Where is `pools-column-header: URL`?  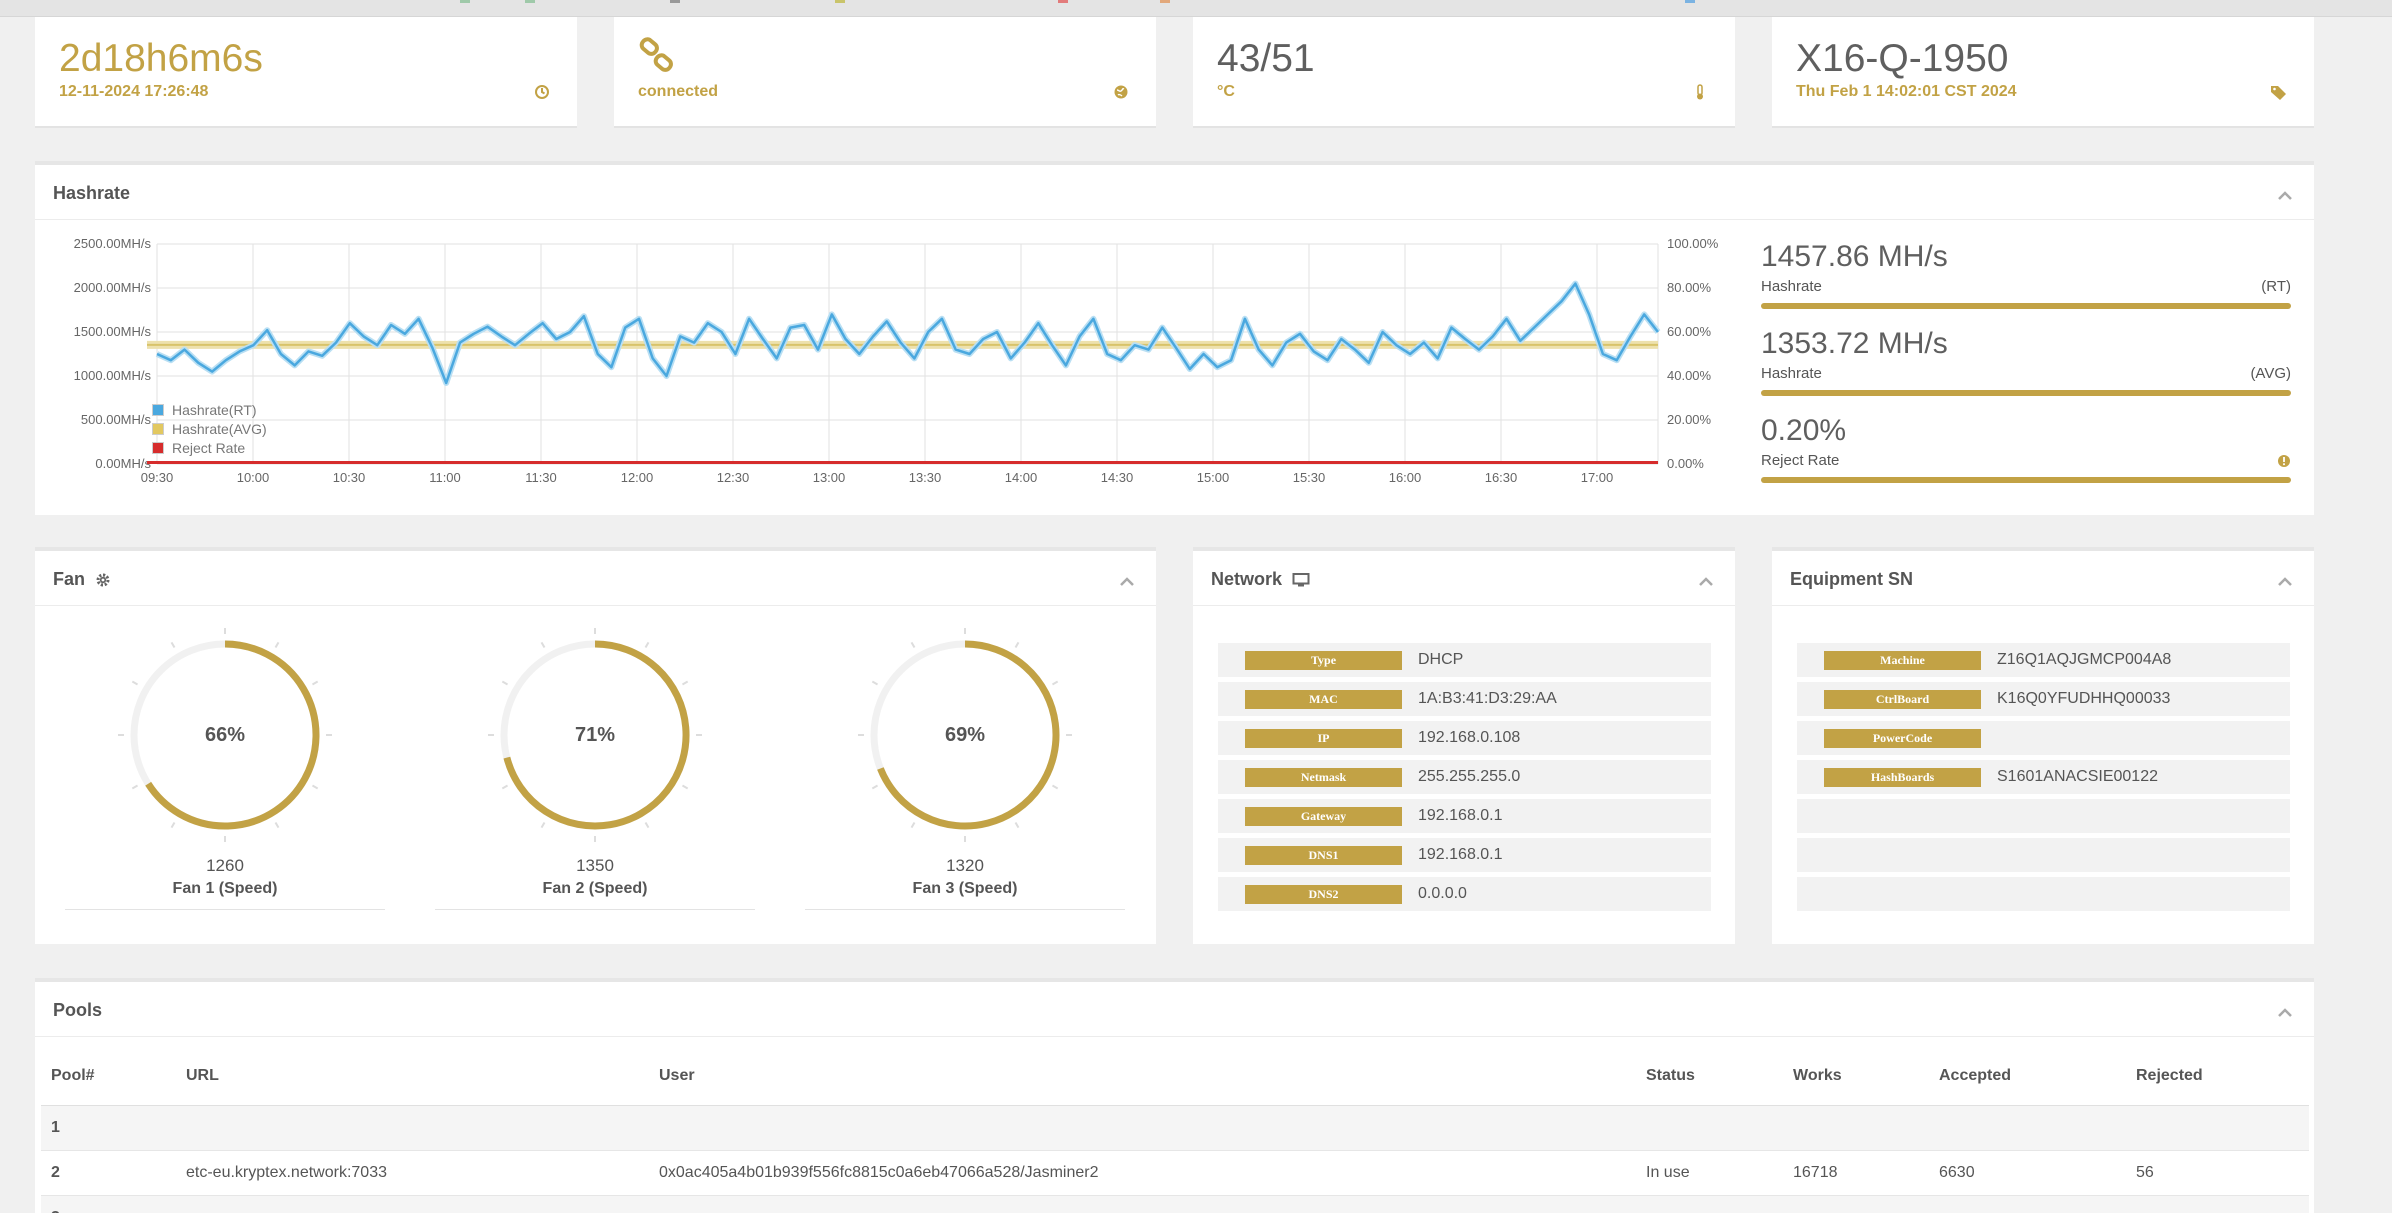 pools-column-header: URL is located at coordinates (412, 1077).